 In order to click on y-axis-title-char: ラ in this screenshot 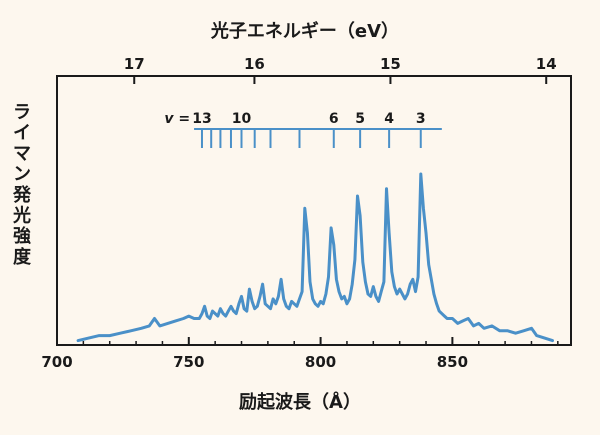, I will do `click(22, 112)`.